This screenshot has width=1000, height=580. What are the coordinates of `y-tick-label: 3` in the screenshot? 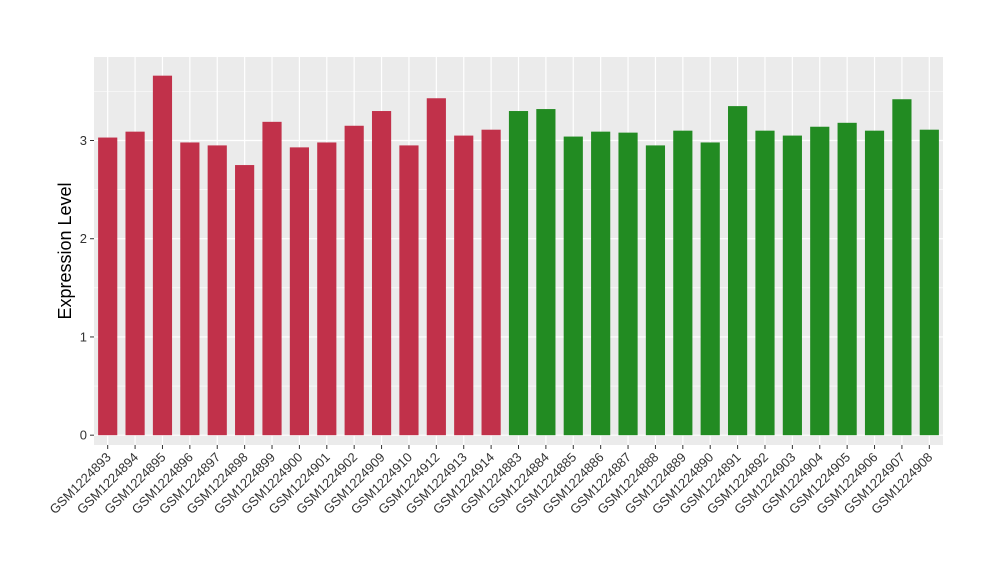 It's located at (83, 140).